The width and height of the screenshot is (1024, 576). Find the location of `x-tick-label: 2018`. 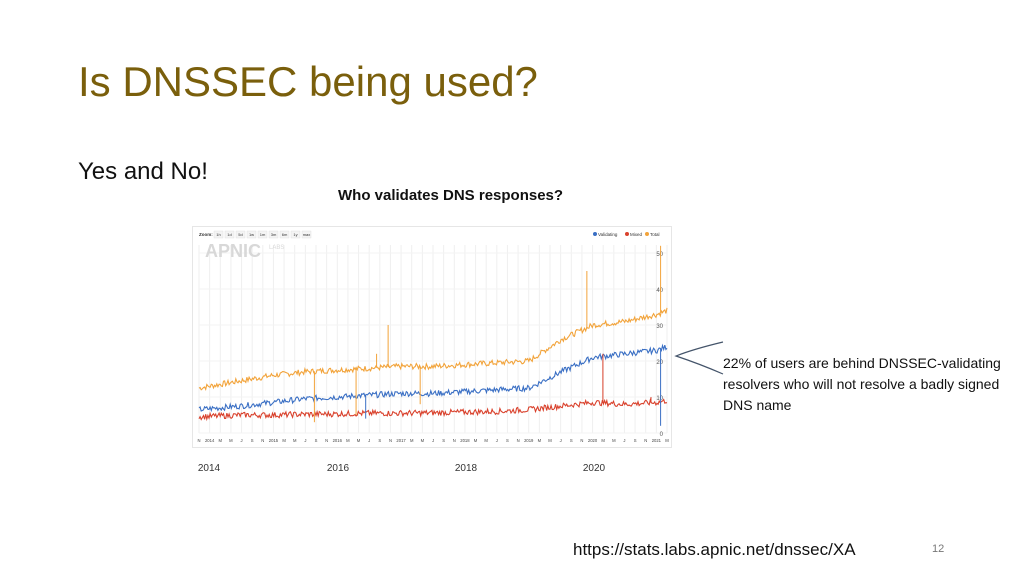

x-tick-label: 2018 is located at coordinates (465, 440).